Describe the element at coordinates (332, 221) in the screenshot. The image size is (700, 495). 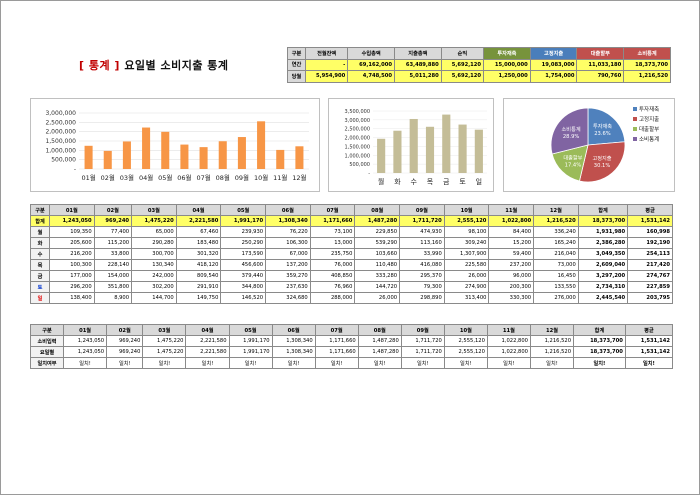
I see `main-total-cell: 1,171,660` at that location.